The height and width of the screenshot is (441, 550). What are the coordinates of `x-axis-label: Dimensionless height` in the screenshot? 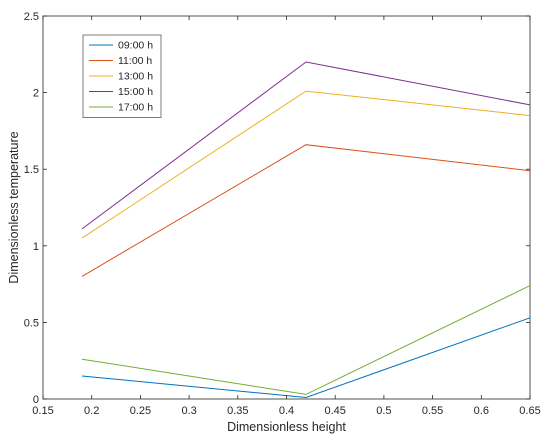 It's located at (286, 427).